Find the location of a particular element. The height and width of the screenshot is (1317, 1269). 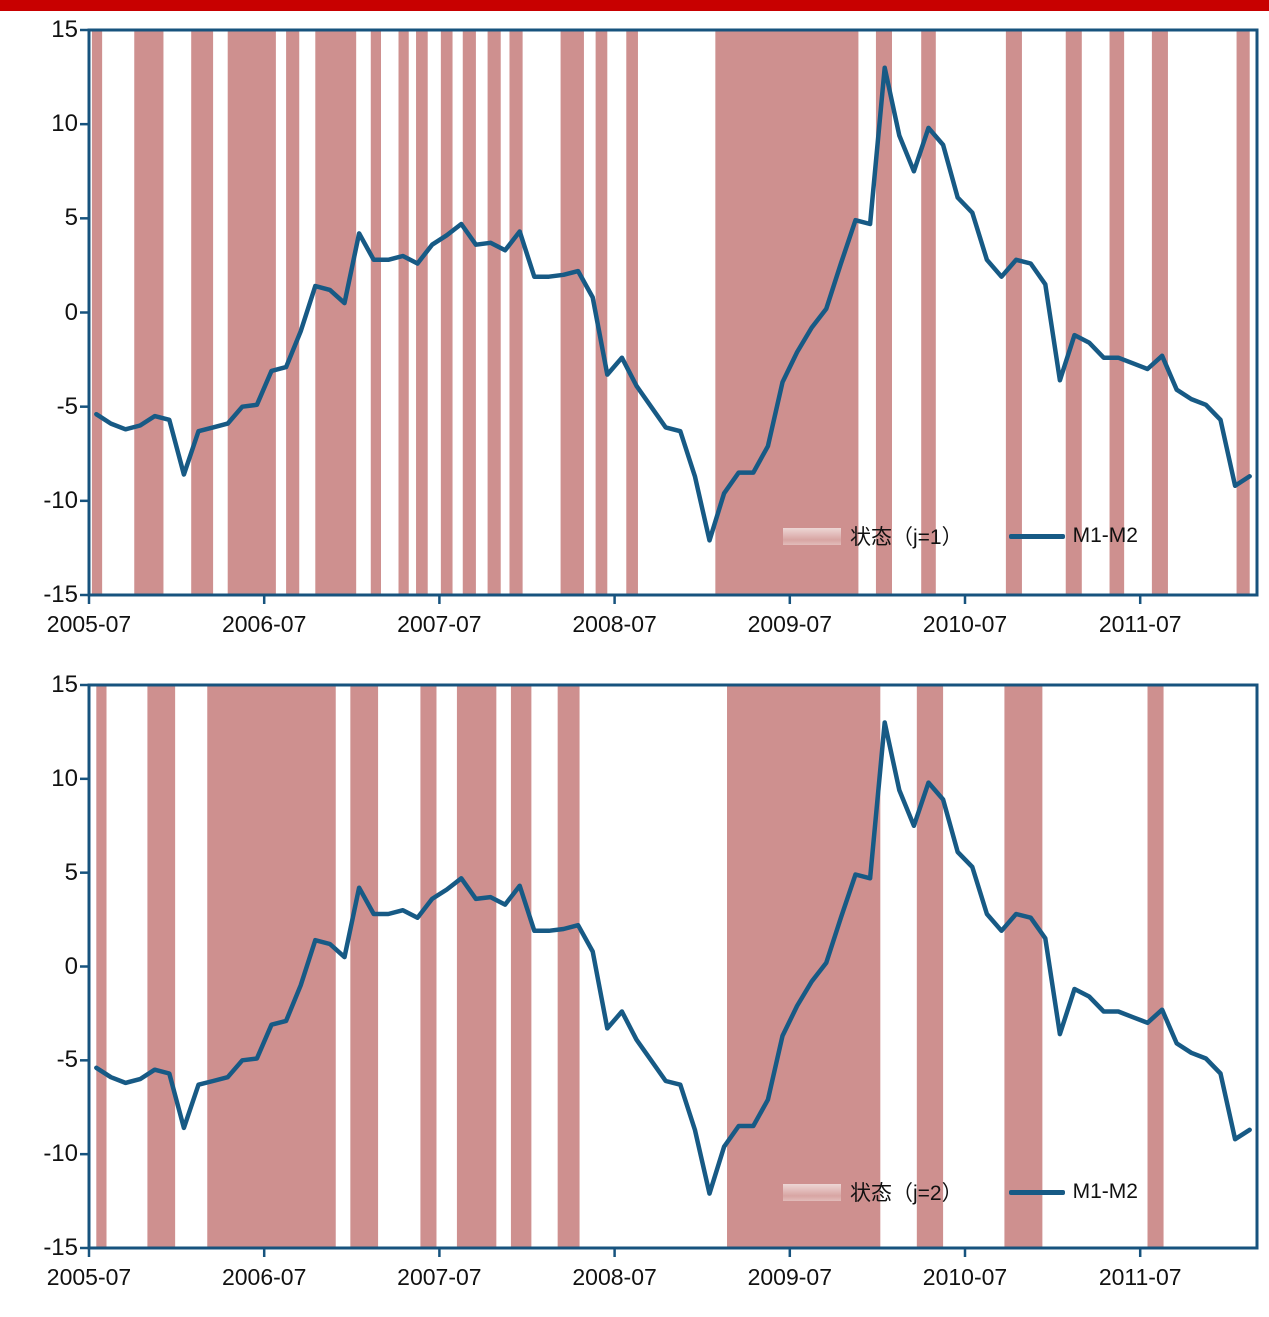

chart-j1-legend: 状态（j=1） M1-M2 is located at coordinates (960, 536).